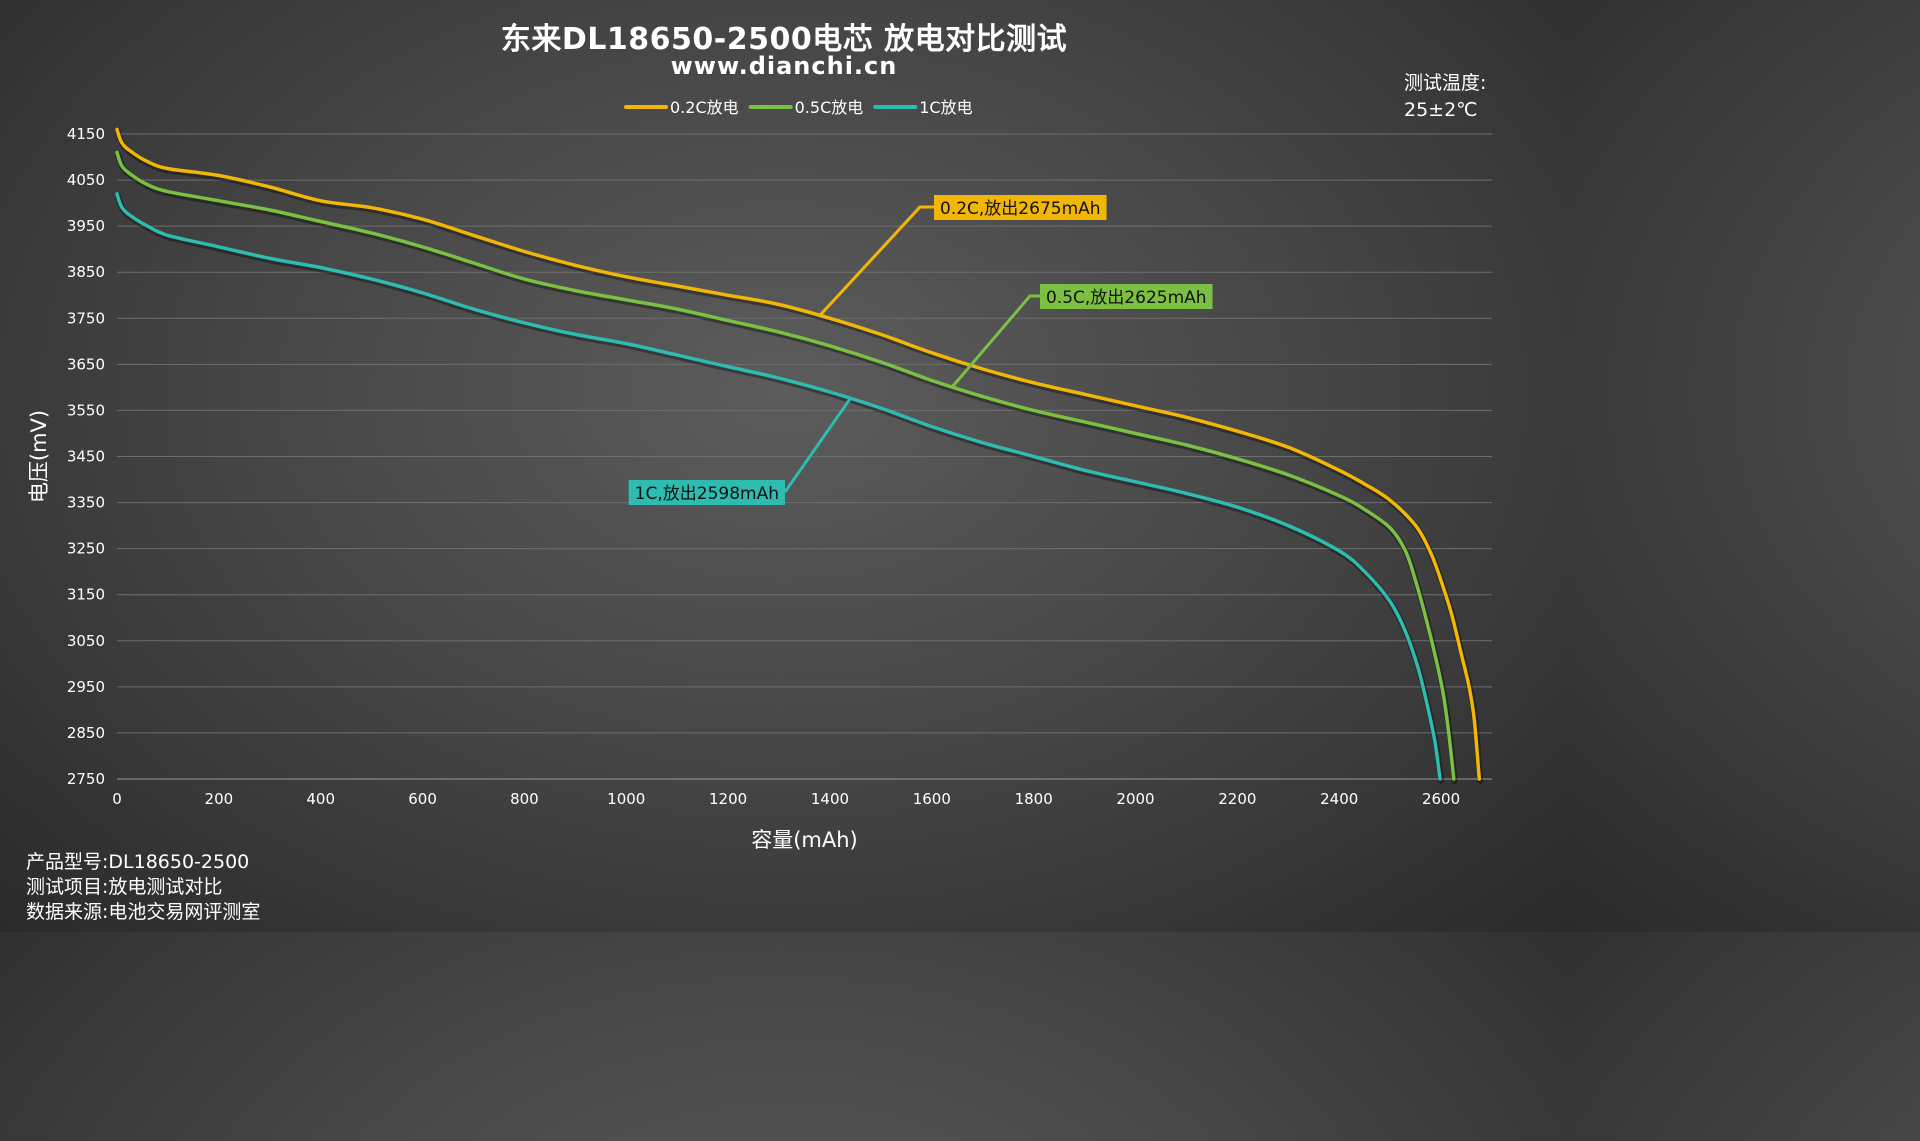  I want to click on y-tick-label: 3950, so click(86, 226).